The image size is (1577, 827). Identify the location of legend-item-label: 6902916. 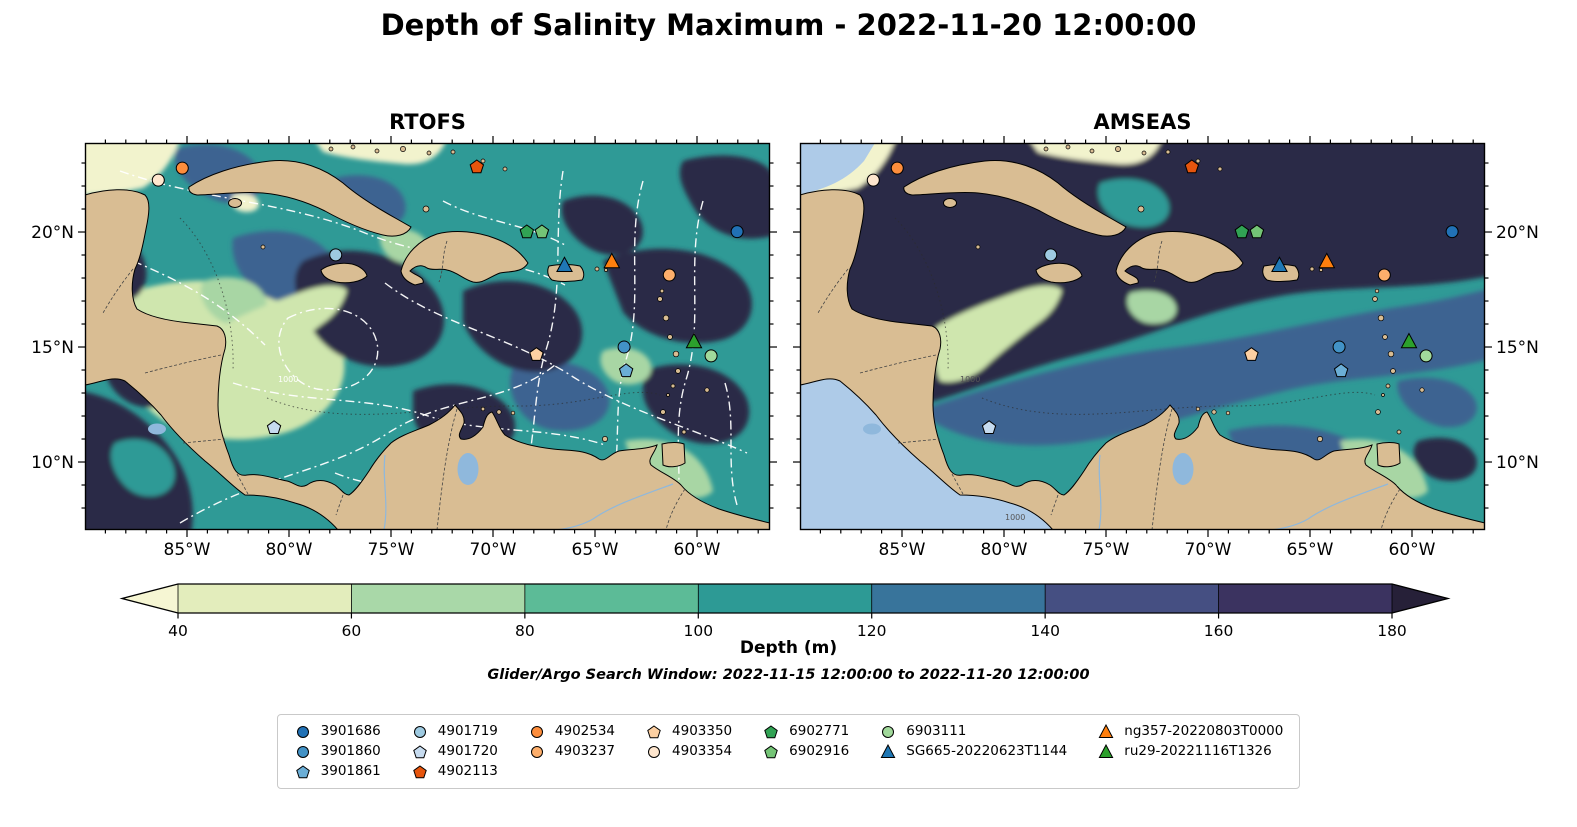
(819, 751).